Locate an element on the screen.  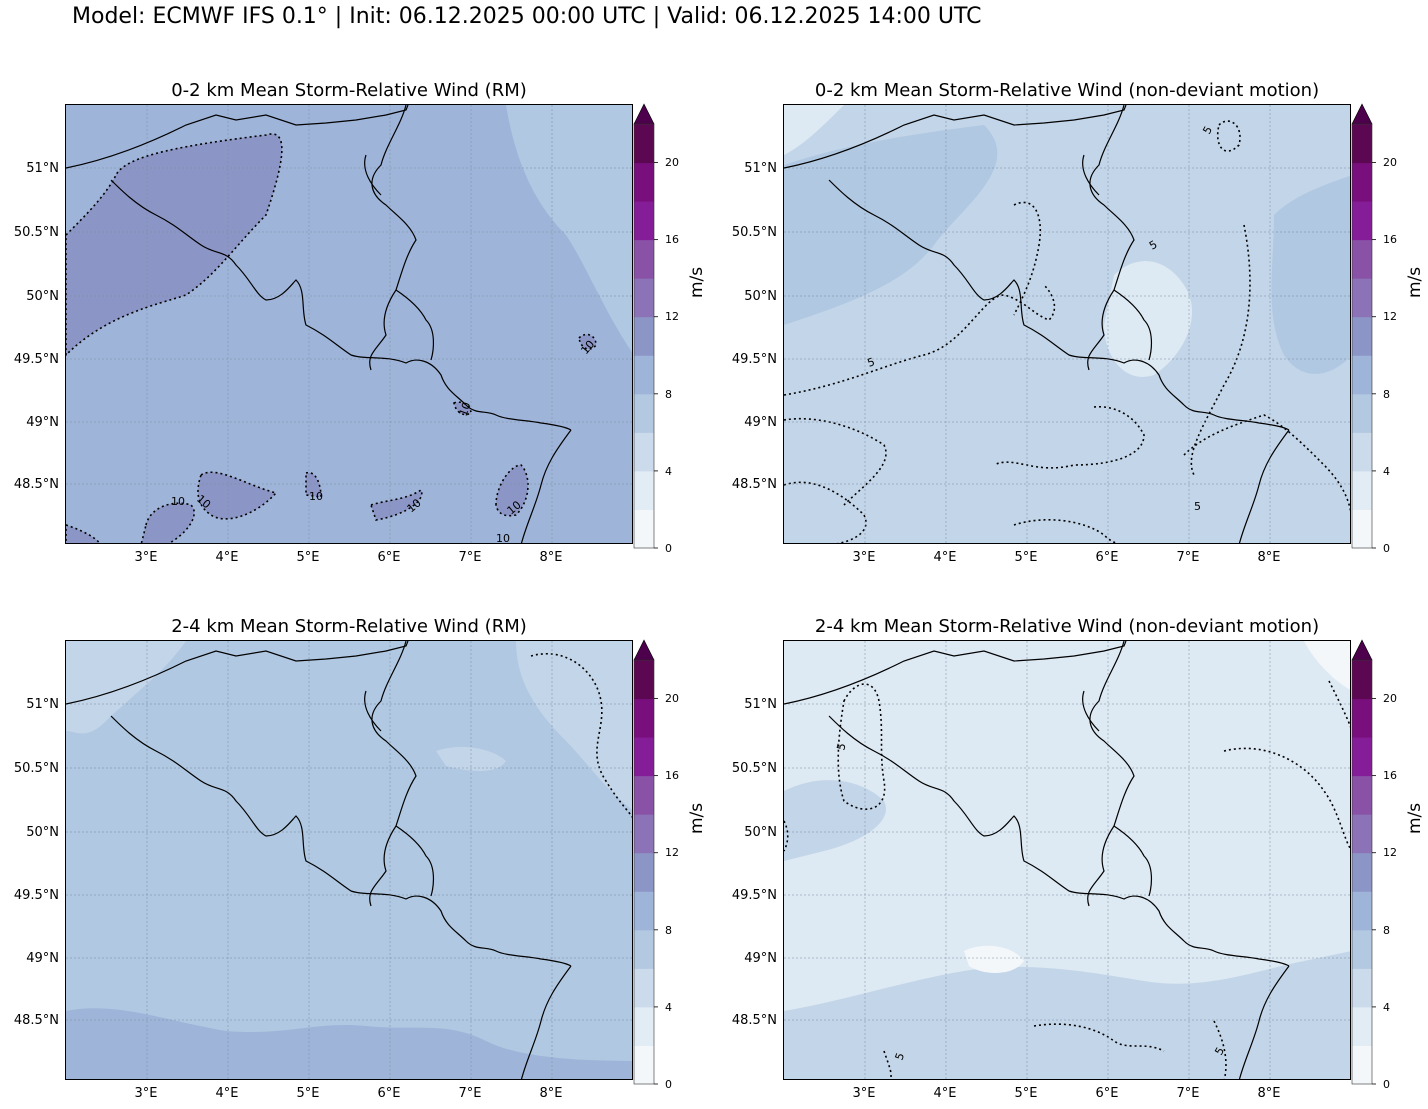
field-mid is located at coordinates (1067, 1015).